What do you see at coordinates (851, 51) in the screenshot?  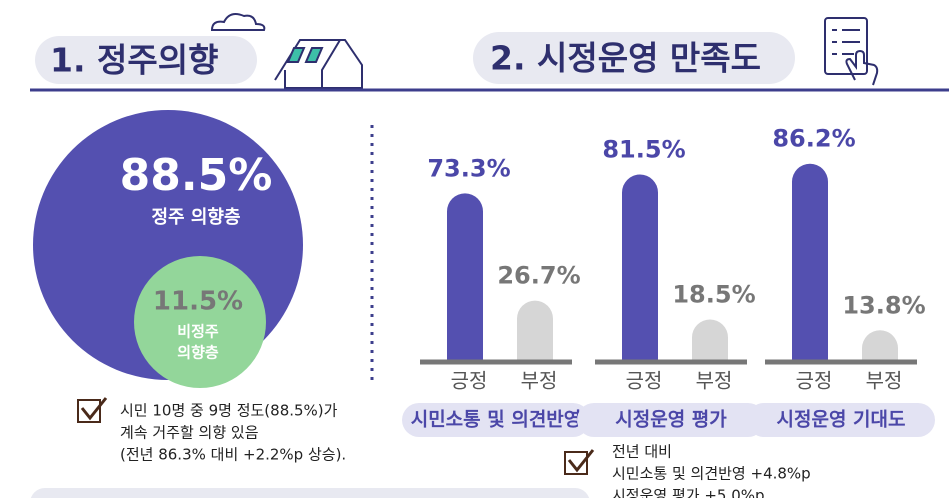 I see `survey-icon` at bounding box center [851, 51].